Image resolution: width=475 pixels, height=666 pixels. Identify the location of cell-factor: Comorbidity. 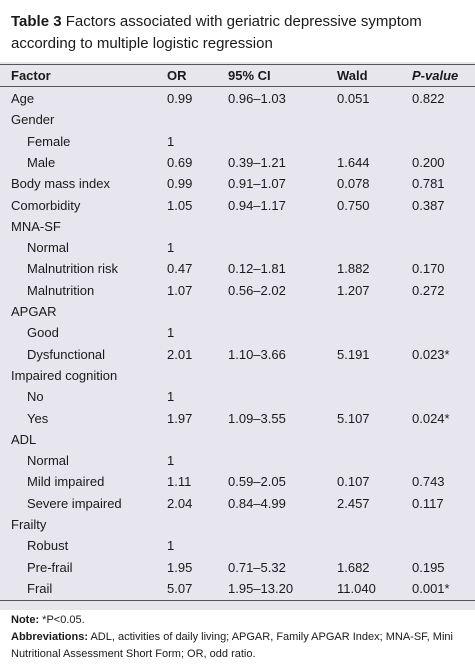
(46, 205).